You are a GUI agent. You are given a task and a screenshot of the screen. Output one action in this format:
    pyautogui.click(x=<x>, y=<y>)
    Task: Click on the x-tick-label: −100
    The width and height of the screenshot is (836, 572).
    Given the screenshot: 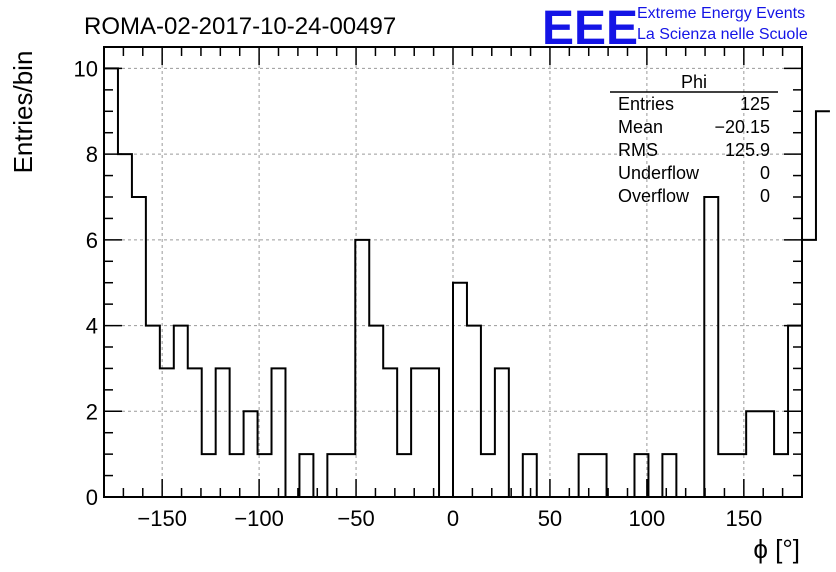 What is the action you would take?
    pyautogui.click(x=259, y=518)
    